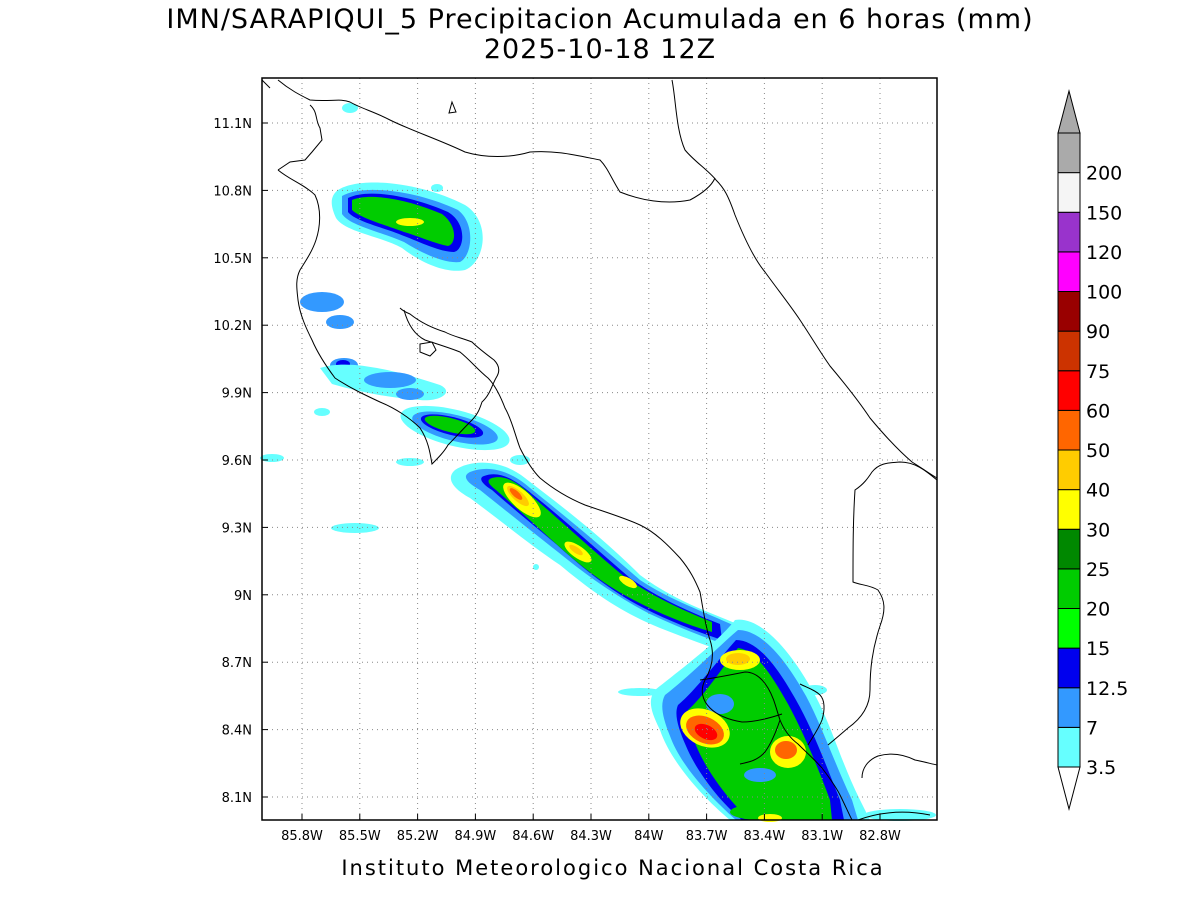 This screenshot has width=1200, height=900. I want to click on lat-tick-label: 8.7N, so click(237, 663).